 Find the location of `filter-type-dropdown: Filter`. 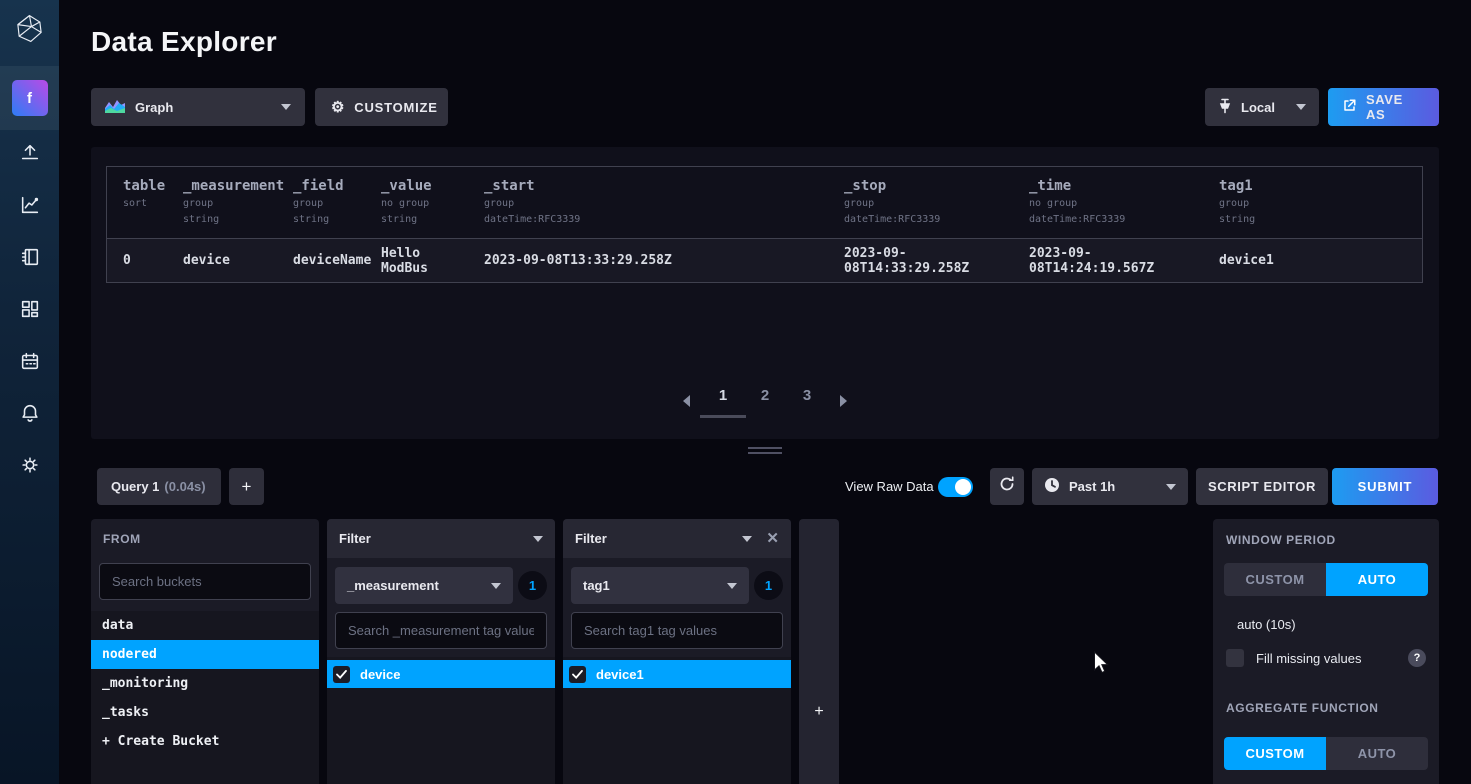

filter-type-dropdown: Filter is located at coordinates (441, 538).